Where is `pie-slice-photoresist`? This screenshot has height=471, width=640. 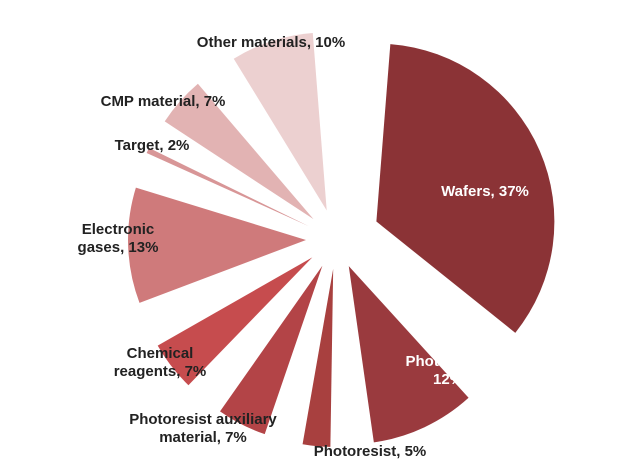 pie-slice-photoresist is located at coordinates (318, 357).